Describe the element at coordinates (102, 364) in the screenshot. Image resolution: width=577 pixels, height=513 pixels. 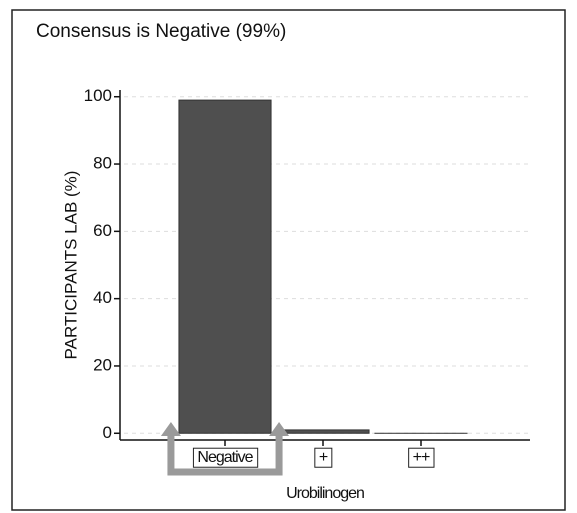
I see `y-tick-label: 20` at that location.